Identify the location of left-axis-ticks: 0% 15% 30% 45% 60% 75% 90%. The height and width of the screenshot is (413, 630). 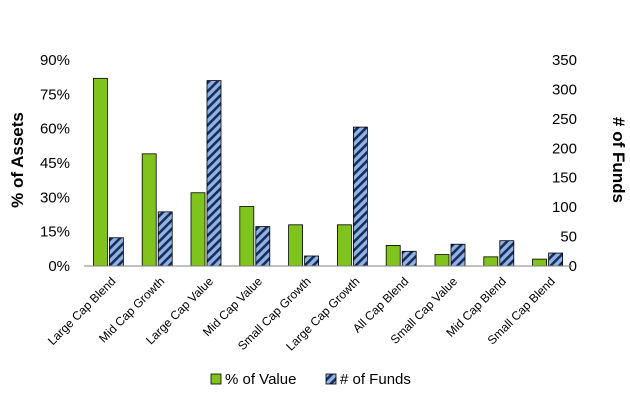
(55, 163).